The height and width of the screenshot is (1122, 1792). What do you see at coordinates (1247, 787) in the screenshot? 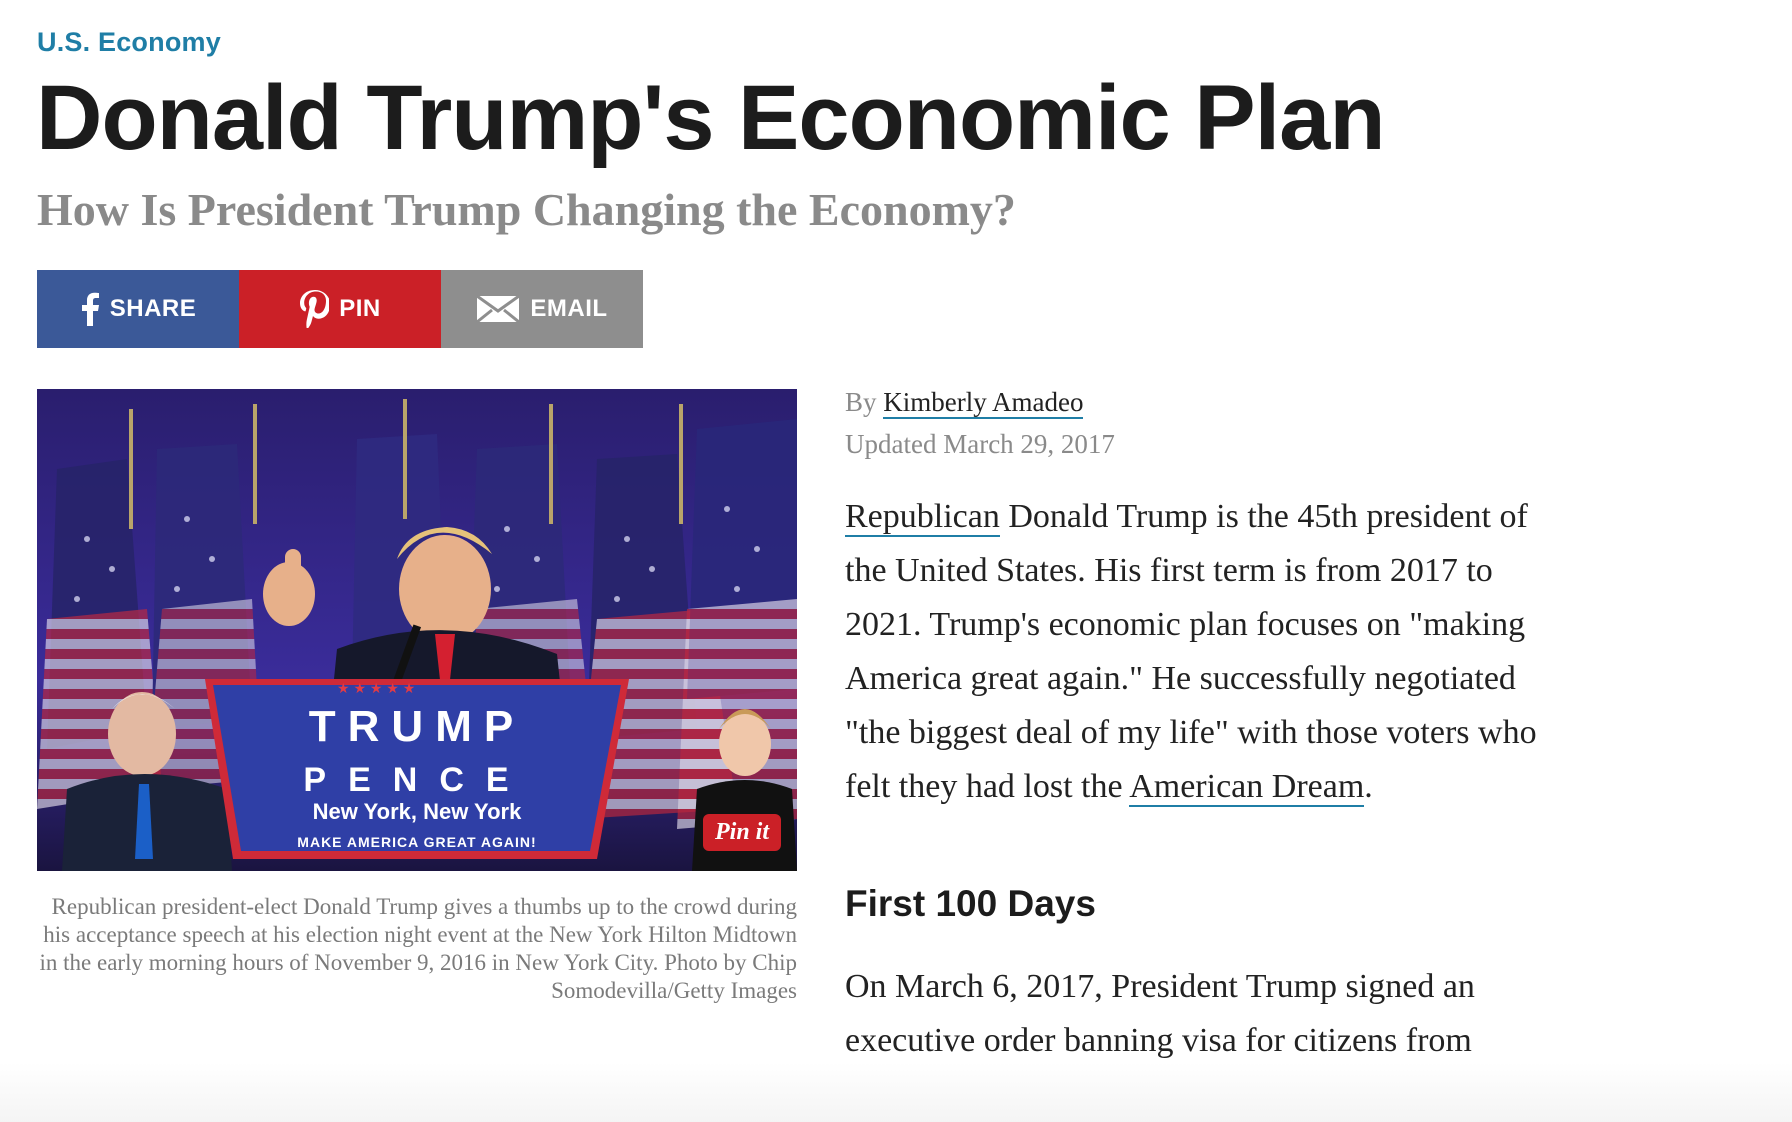
I see `american-dream-link: American Dream` at bounding box center [1247, 787].